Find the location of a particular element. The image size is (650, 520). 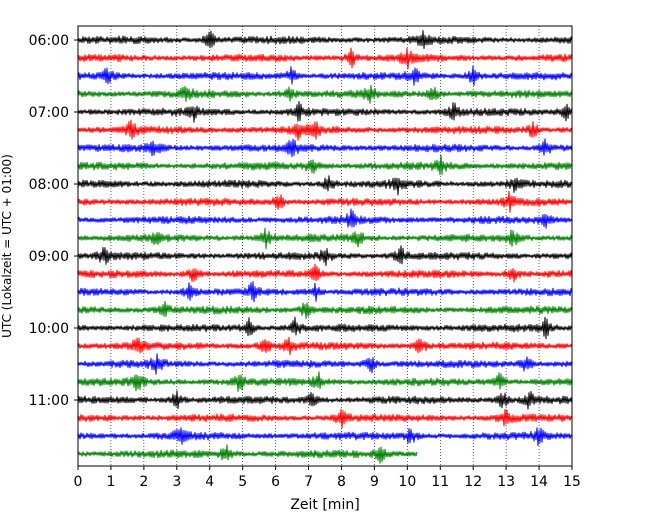

y-tick-label: 10:00 is located at coordinates (49, 329).